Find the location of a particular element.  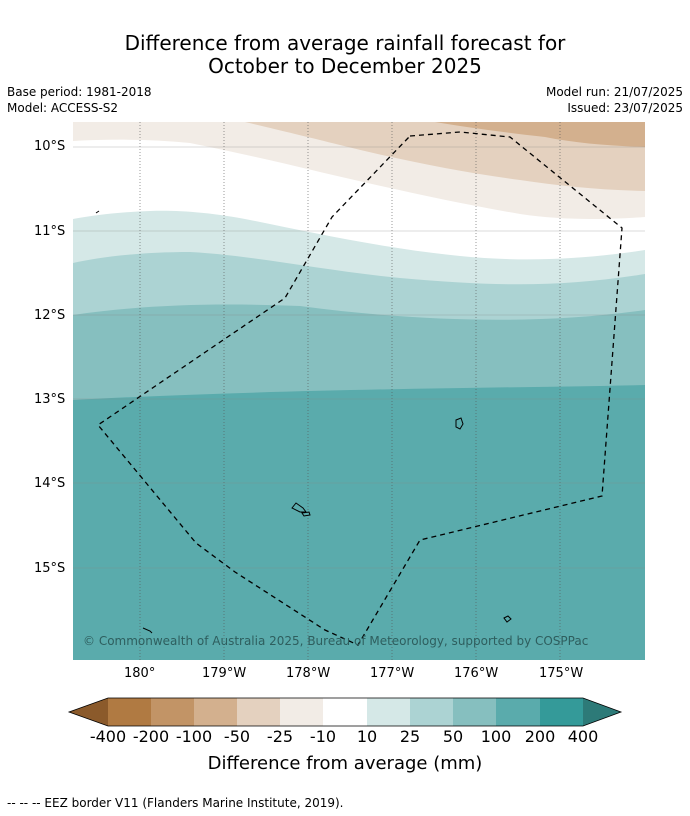

lat-label-13s: 13°S is located at coordinates (50, 399).